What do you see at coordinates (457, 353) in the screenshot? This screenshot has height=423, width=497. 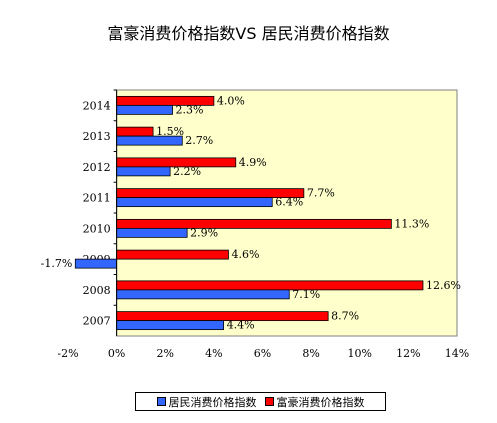 I see `x-tick-label-8: 14%` at bounding box center [457, 353].